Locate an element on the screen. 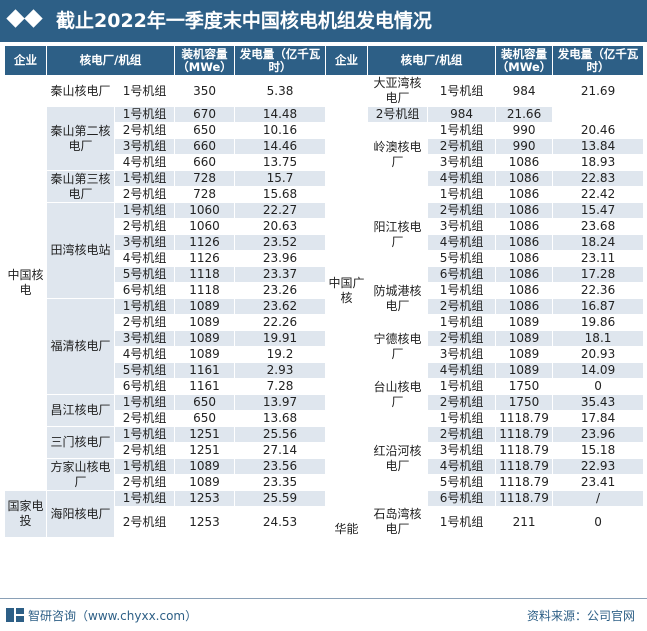  generation-cell: 22.36 is located at coordinates (598, 290).